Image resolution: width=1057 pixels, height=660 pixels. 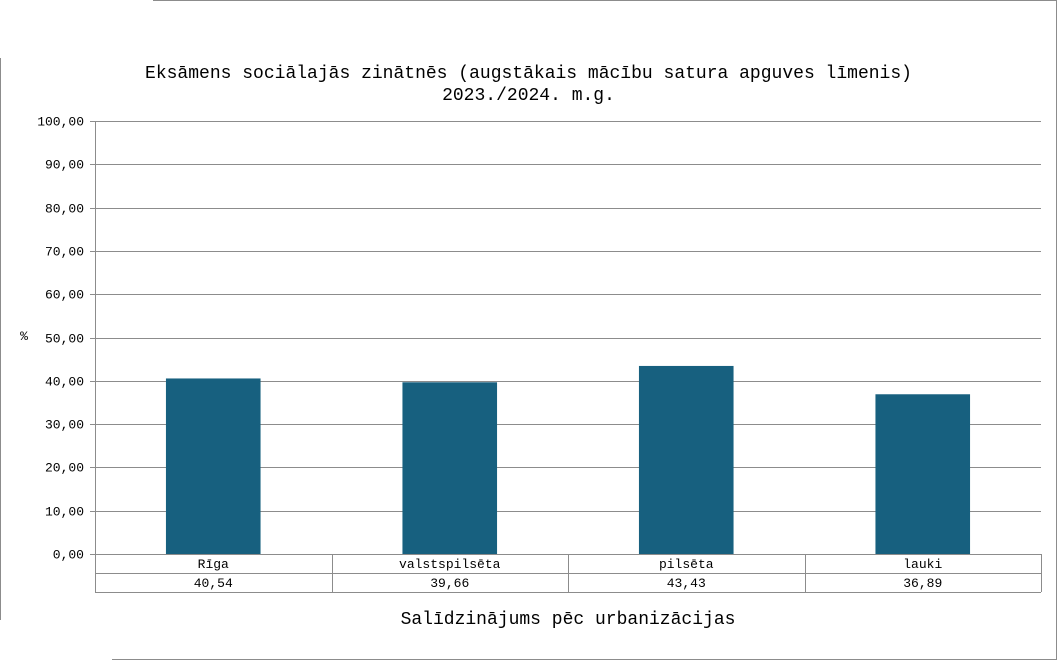 What do you see at coordinates (64, 295) in the screenshot?
I see `y-tick-label: 60,00` at bounding box center [64, 295].